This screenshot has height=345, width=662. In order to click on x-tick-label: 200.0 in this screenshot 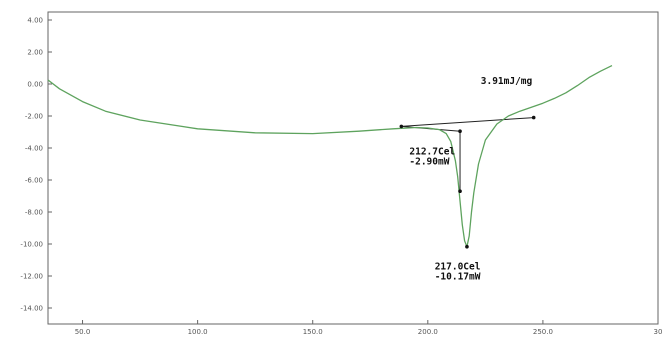, I will do `click(428, 332)`.